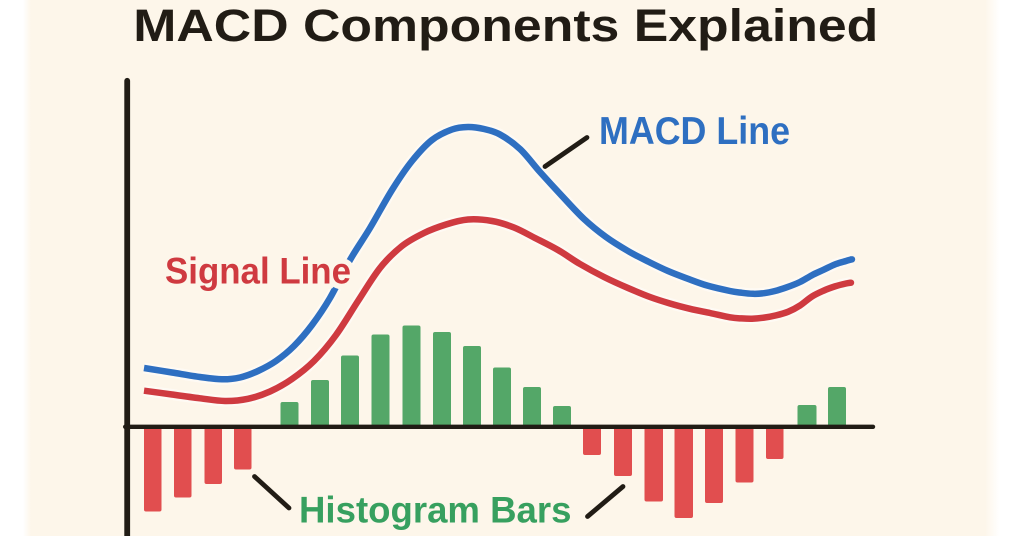 This screenshot has height=536, width=1024. Describe the element at coordinates (505, 25) in the screenshot. I see `svg-text: MACD Components Explained` at that location.